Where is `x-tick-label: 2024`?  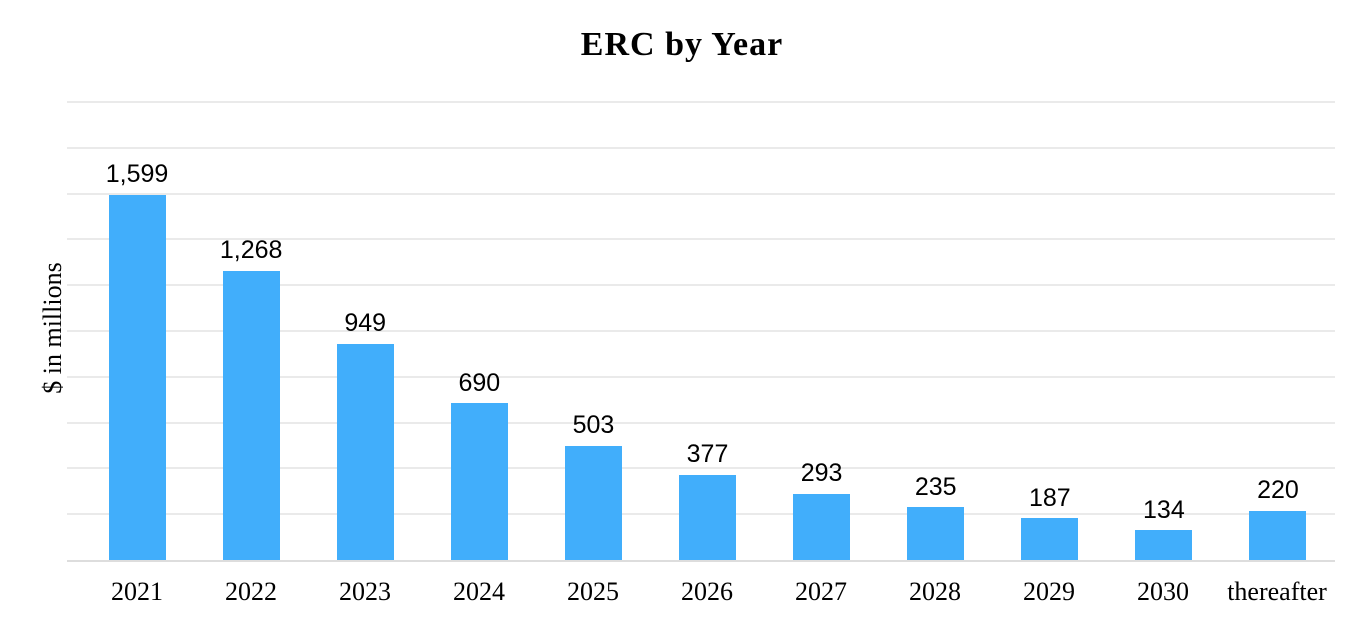
x-tick-label: 2024 is located at coordinates (479, 591).